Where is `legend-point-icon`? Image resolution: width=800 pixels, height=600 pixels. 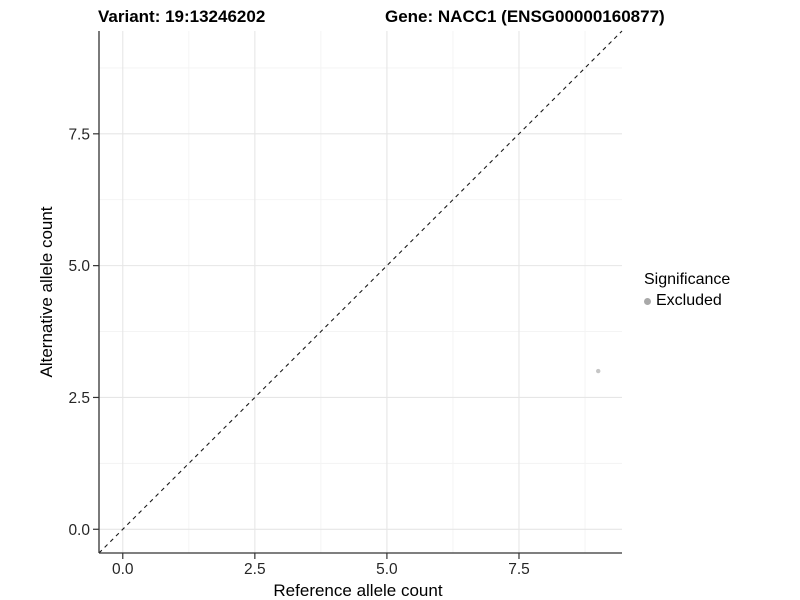
legend-point-icon is located at coordinates (647, 301).